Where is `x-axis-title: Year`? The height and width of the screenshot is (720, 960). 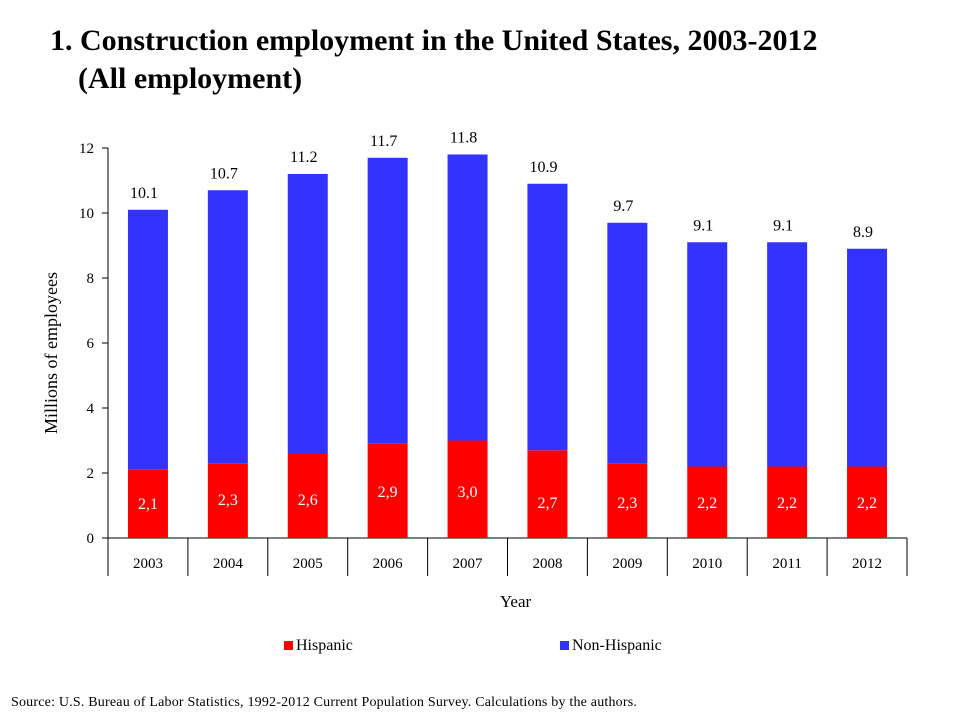
x-axis-title: Year is located at coordinates (516, 601).